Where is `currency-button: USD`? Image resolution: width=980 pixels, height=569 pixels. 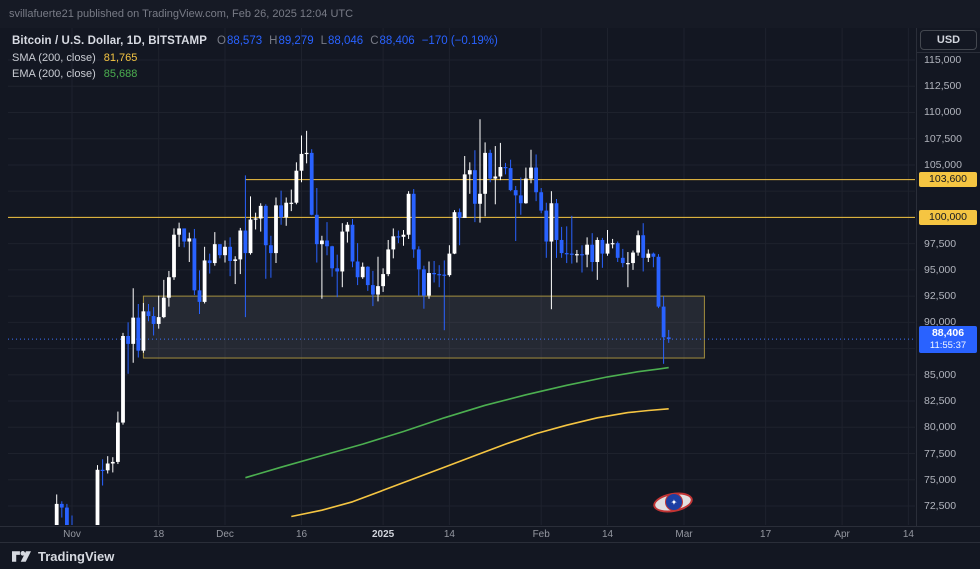 currency-button: USD is located at coordinates (948, 40).